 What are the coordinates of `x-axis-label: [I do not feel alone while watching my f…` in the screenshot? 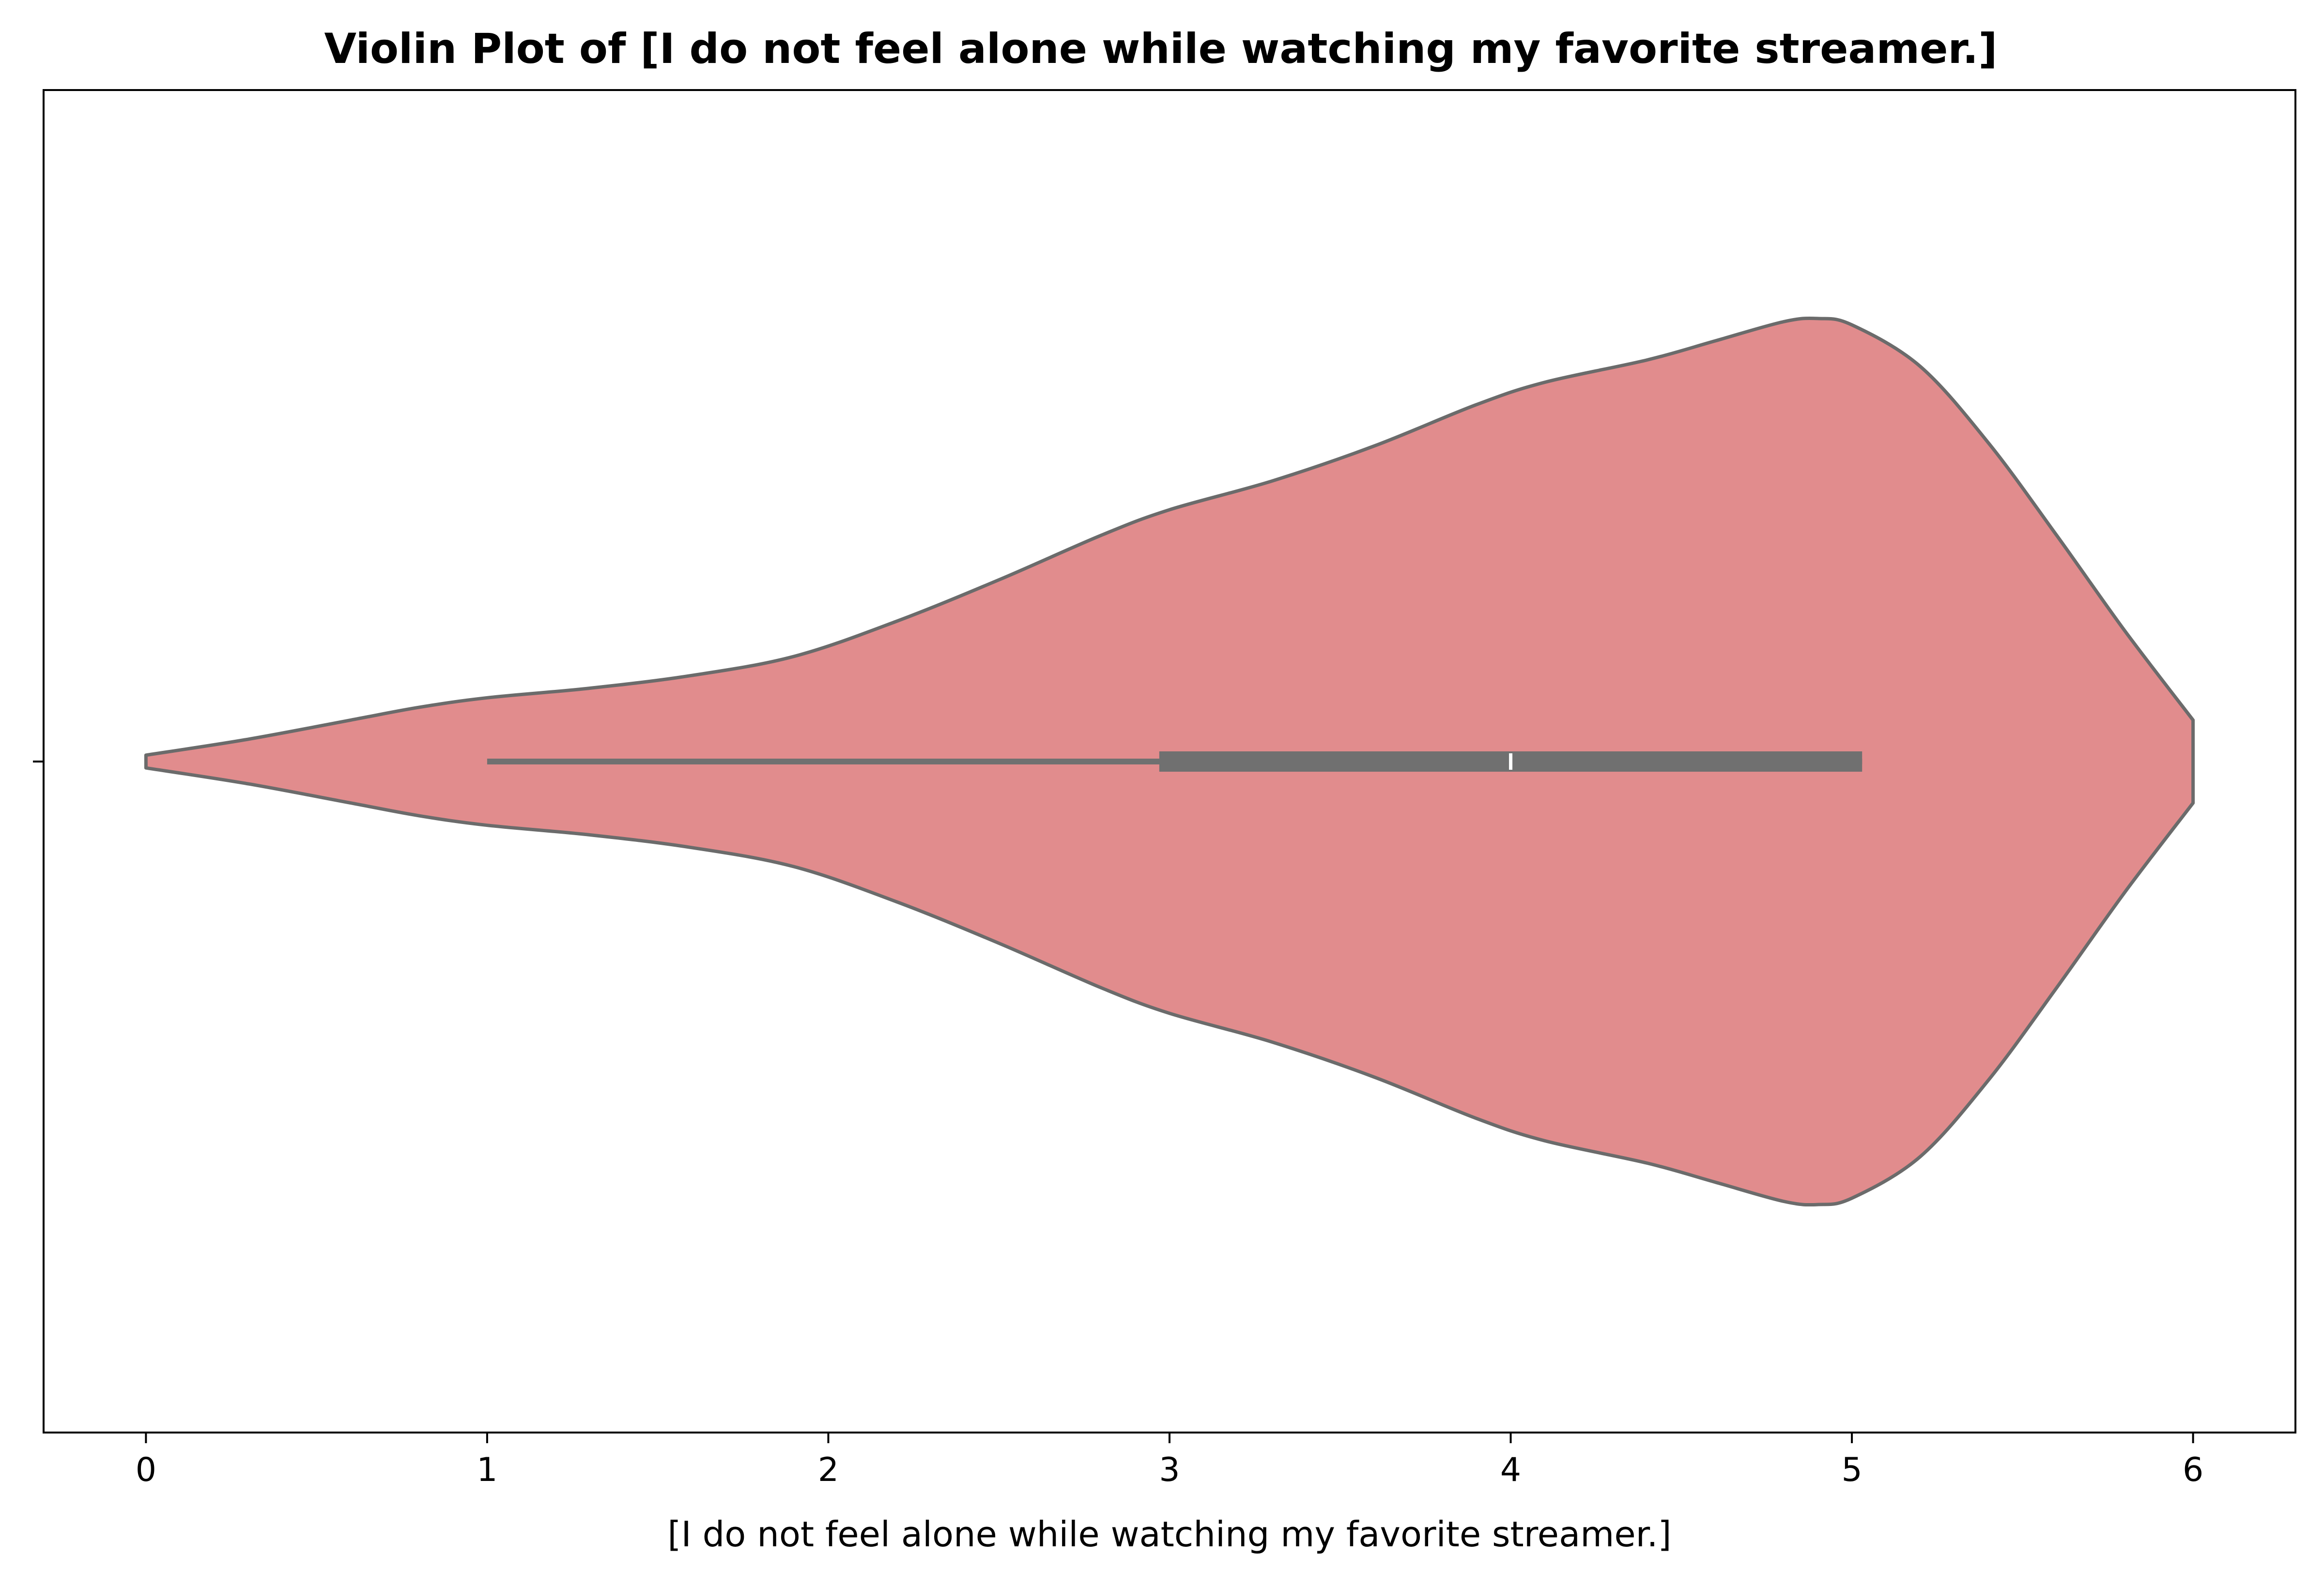 It's located at (1169, 1534).